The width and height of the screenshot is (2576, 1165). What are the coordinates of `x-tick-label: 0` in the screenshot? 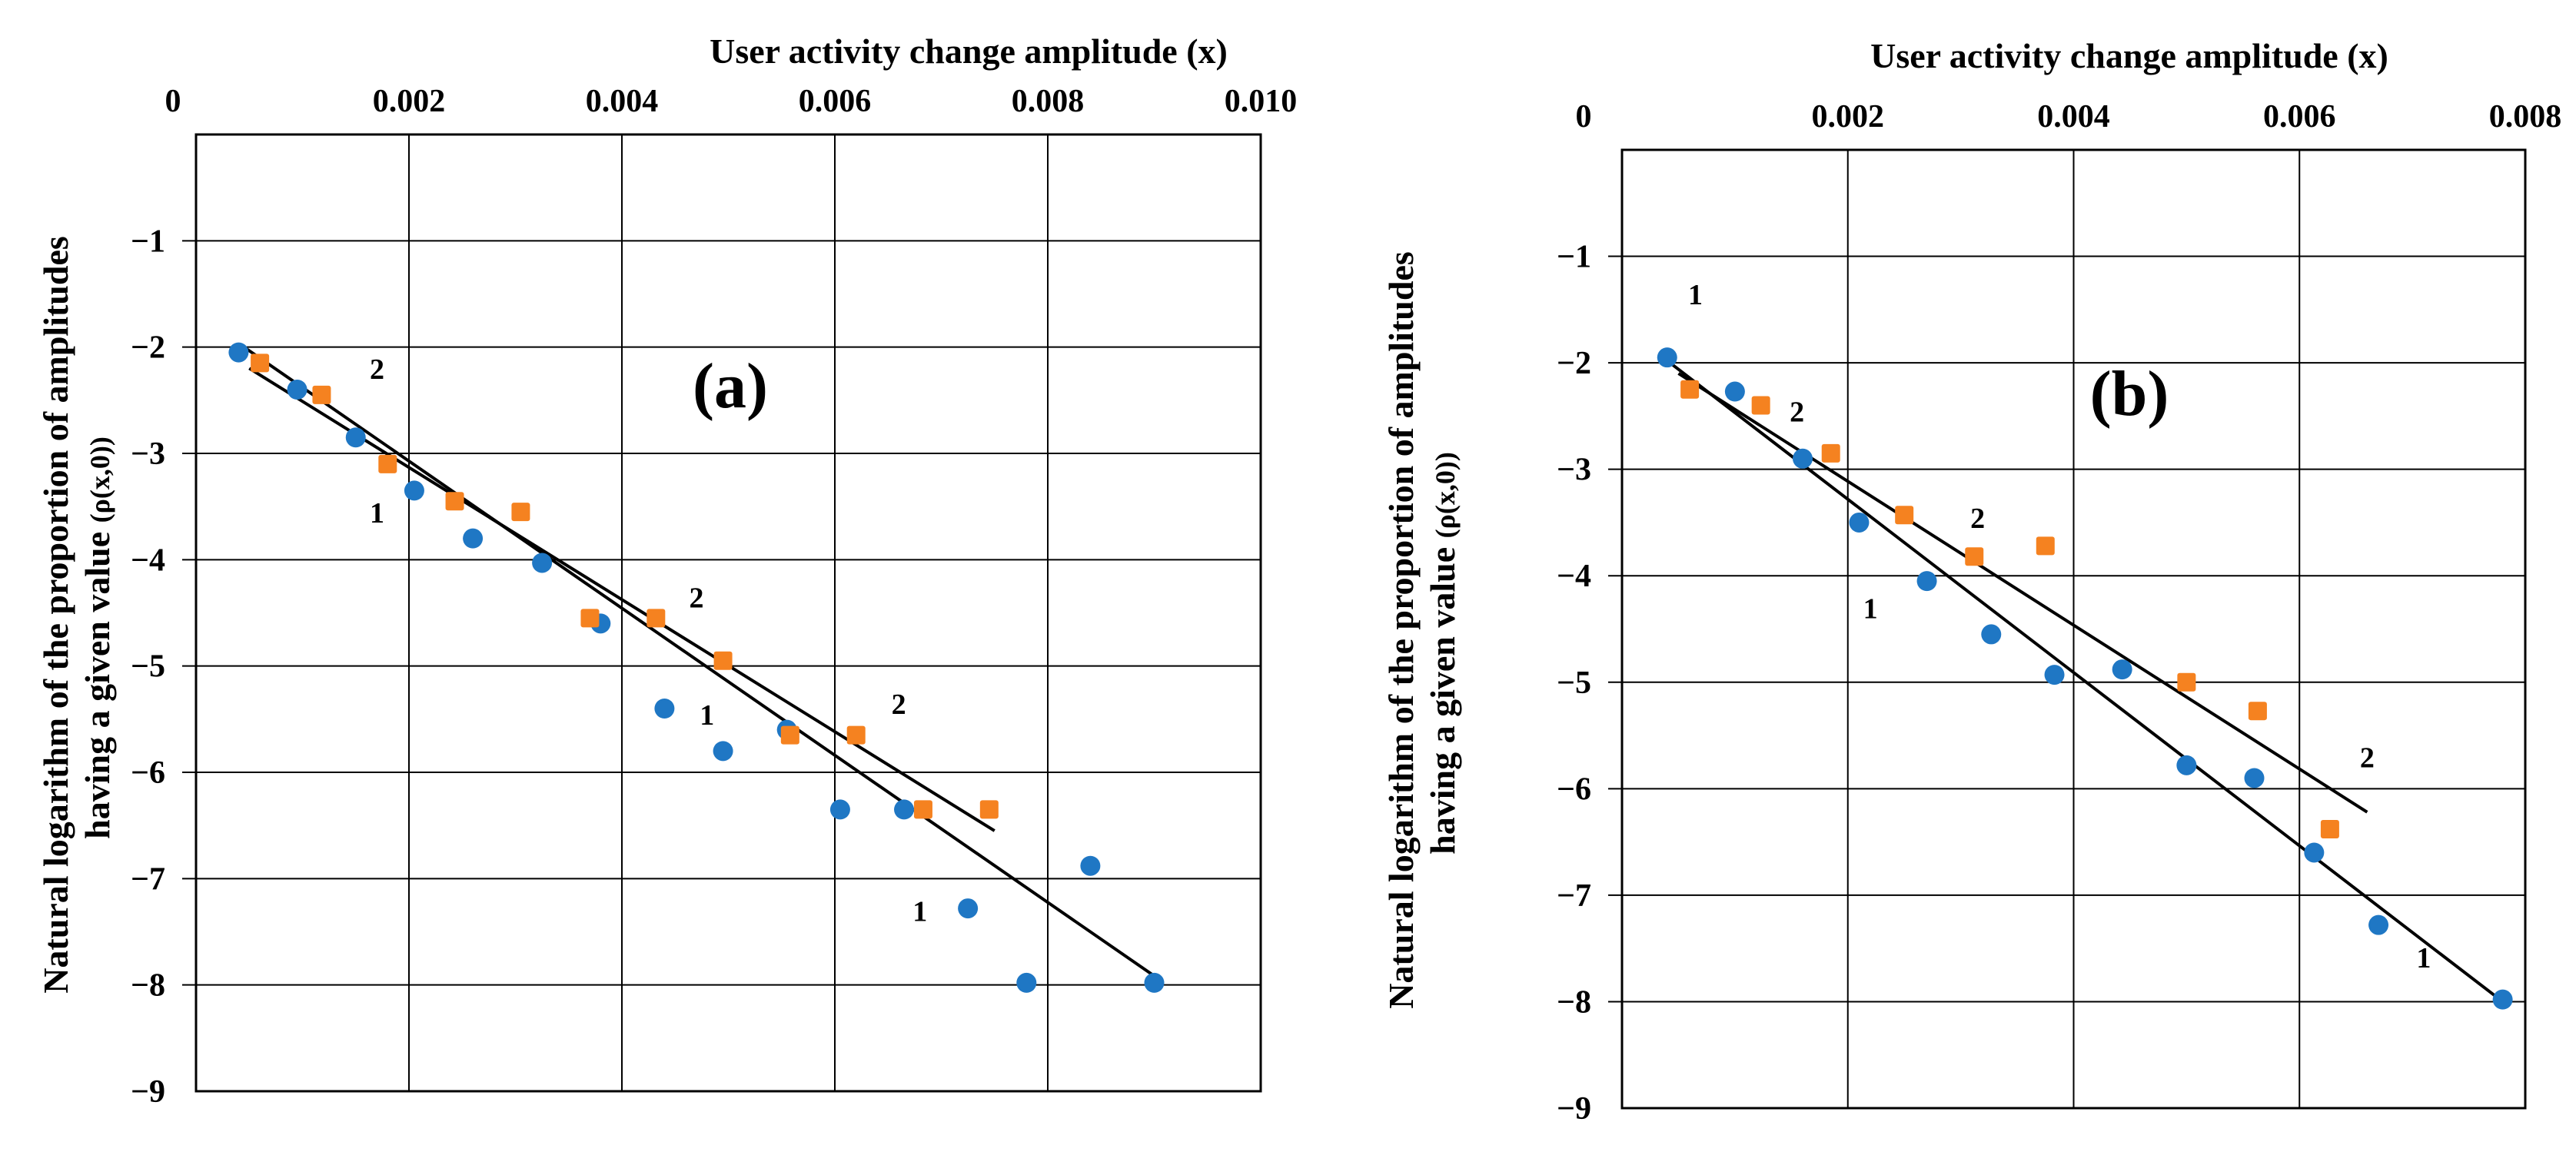 It's located at (173, 101).